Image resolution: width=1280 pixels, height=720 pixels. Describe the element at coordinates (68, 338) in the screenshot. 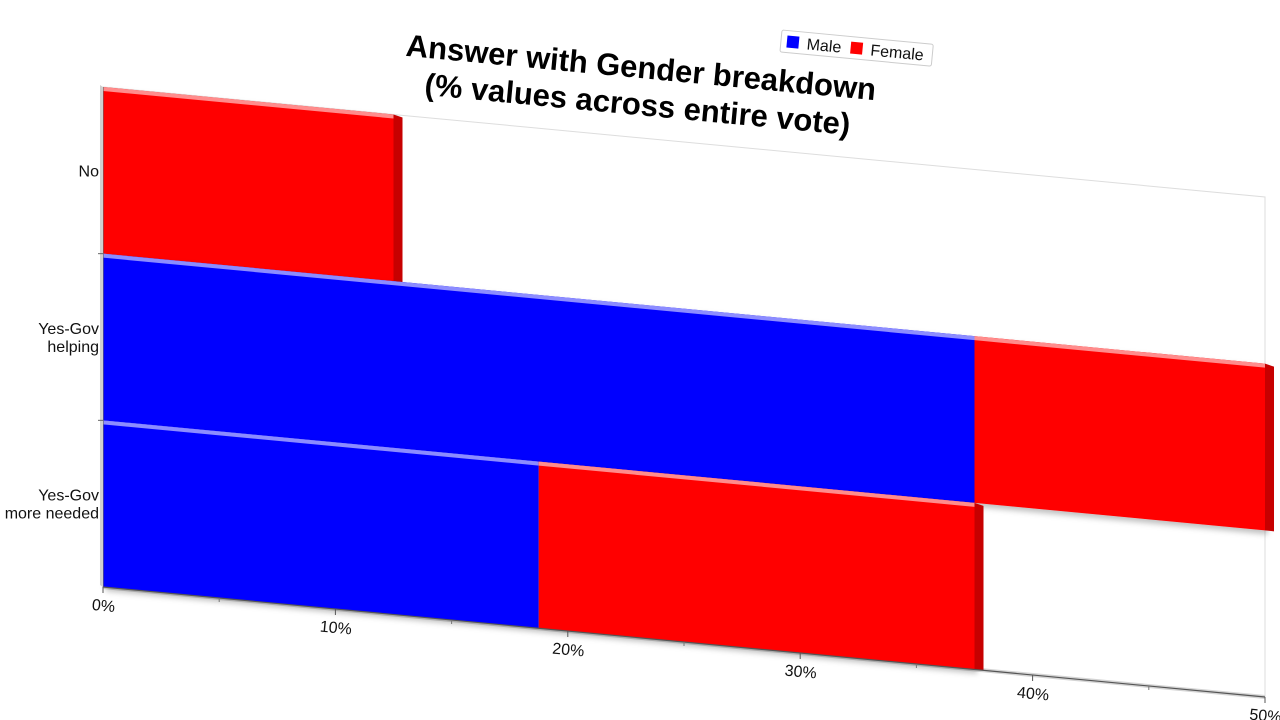

I see `category-label: Yes-Gov helping` at that location.